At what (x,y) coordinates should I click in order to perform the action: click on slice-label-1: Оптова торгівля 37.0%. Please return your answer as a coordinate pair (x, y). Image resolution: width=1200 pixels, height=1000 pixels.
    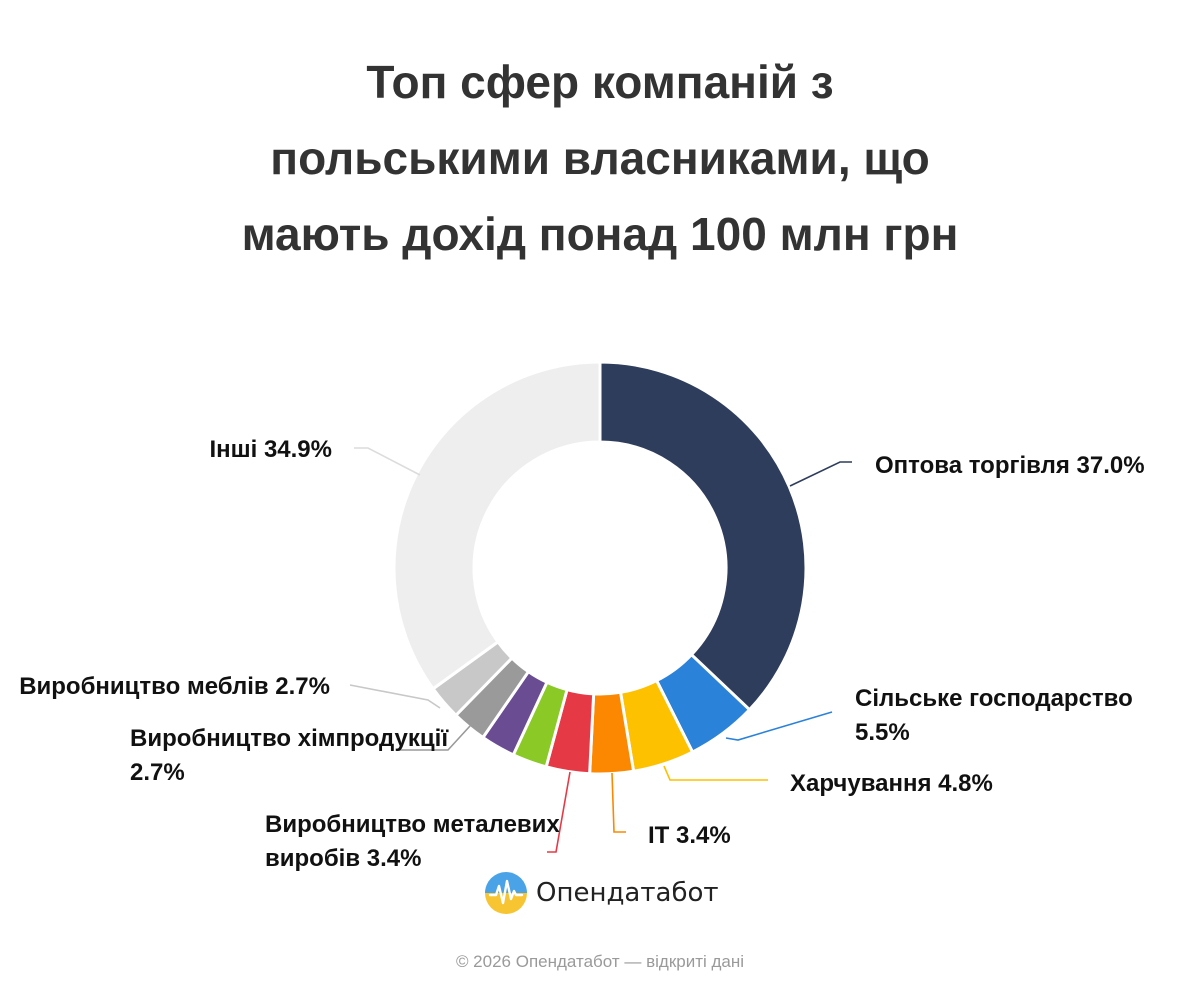
    Looking at the image, I should click on (1010, 465).